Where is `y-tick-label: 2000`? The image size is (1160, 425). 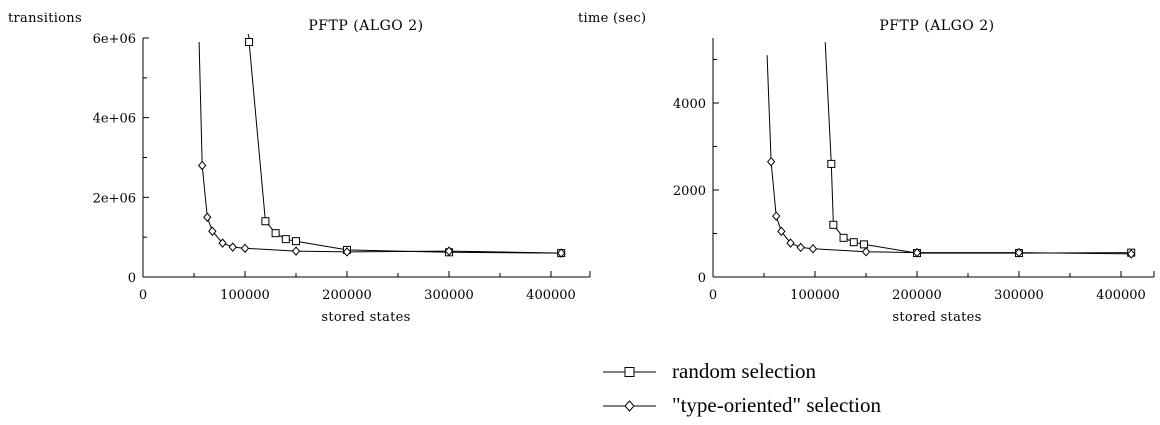
y-tick-label: 2000 is located at coordinates (689, 191).